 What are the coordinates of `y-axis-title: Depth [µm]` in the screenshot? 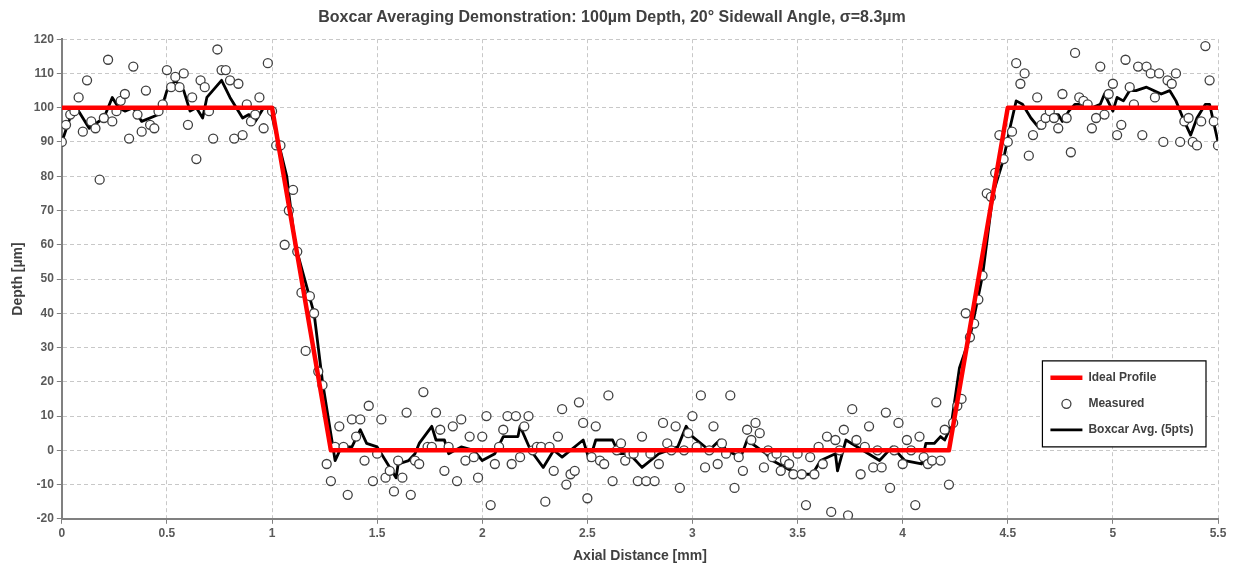 It's located at (17, 279).